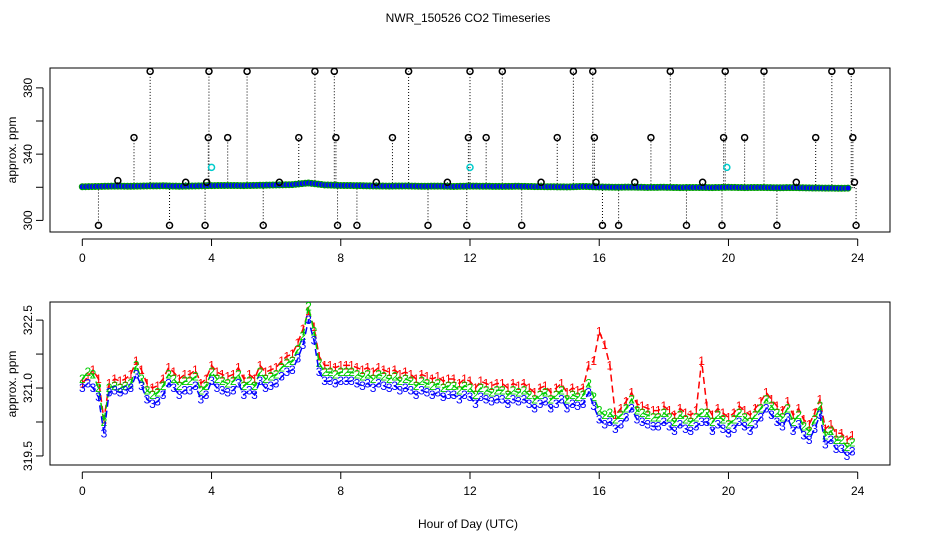  What do you see at coordinates (211, 167) in the screenshot?
I see `top-flag-point` at bounding box center [211, 167].